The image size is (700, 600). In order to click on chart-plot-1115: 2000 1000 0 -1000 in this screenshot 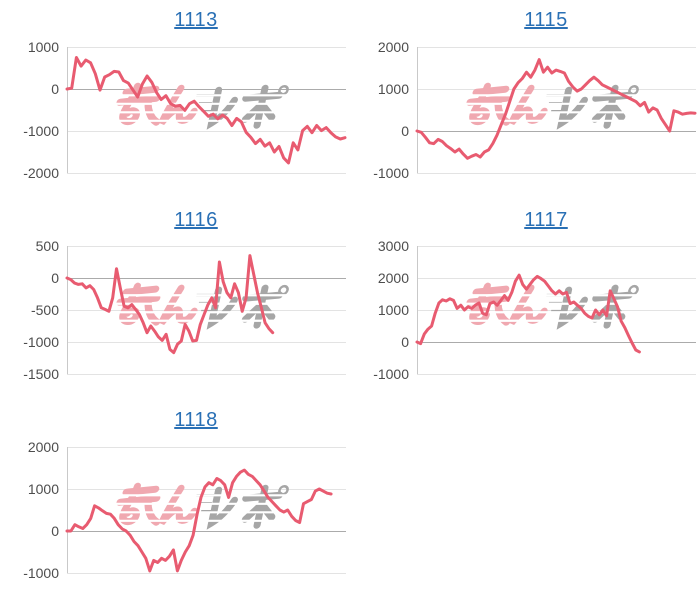, I will do `click(535, 110)`.